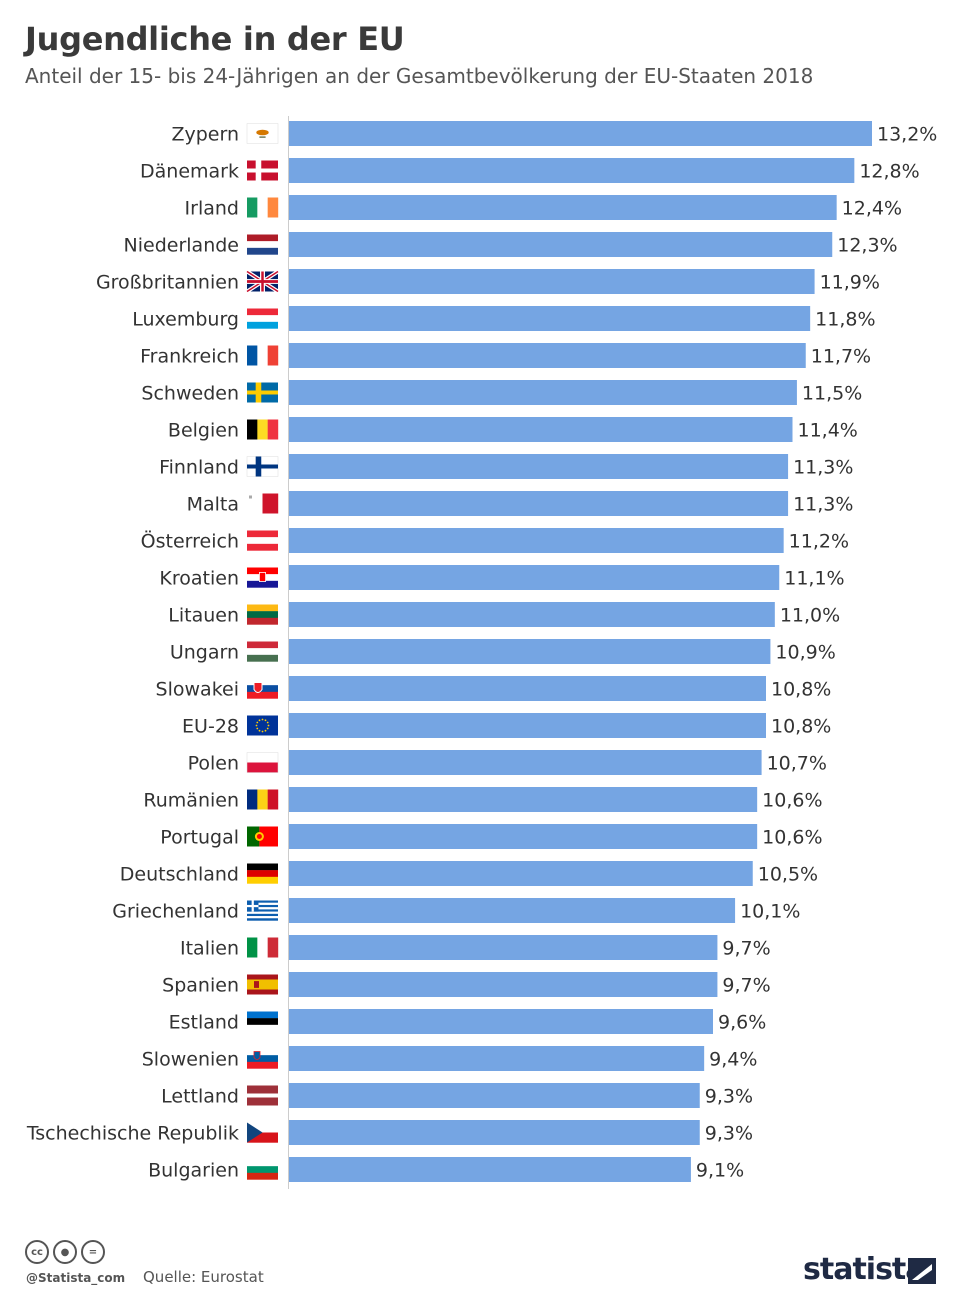 This screenshot has width=960, height=1301. What do you see at coordinates (189, 357) in the screenshot?
I see `category-label: Frankreich` at bounding box center [189, 357].